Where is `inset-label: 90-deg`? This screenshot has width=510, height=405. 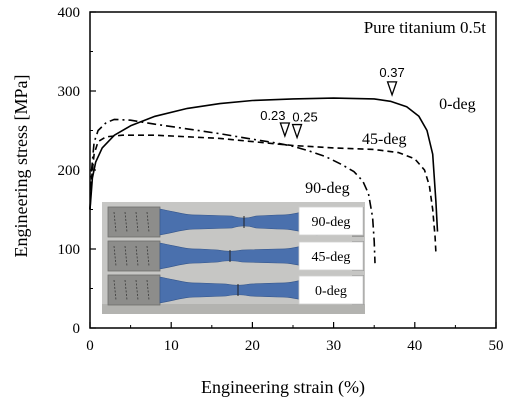
inset-label: 90-deg is located at coordinates (331, 222).